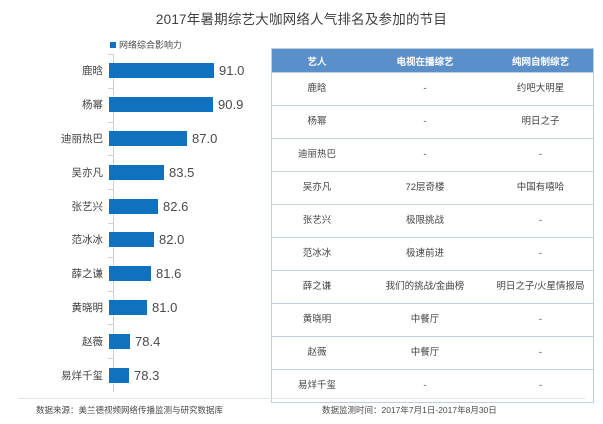 The image size is (603, 424). I want to click on bar-track: 83.5, so click(185, 172).